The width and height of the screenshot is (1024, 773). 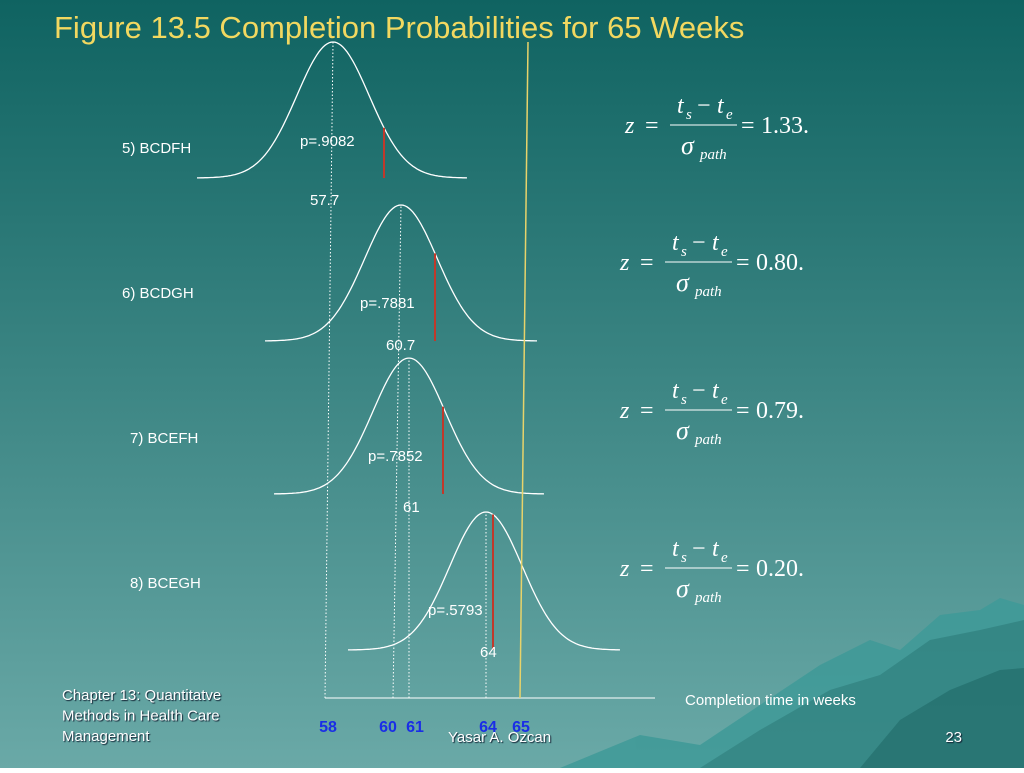 I want to click on z-value: 1.33., so click(x=785, y=126).